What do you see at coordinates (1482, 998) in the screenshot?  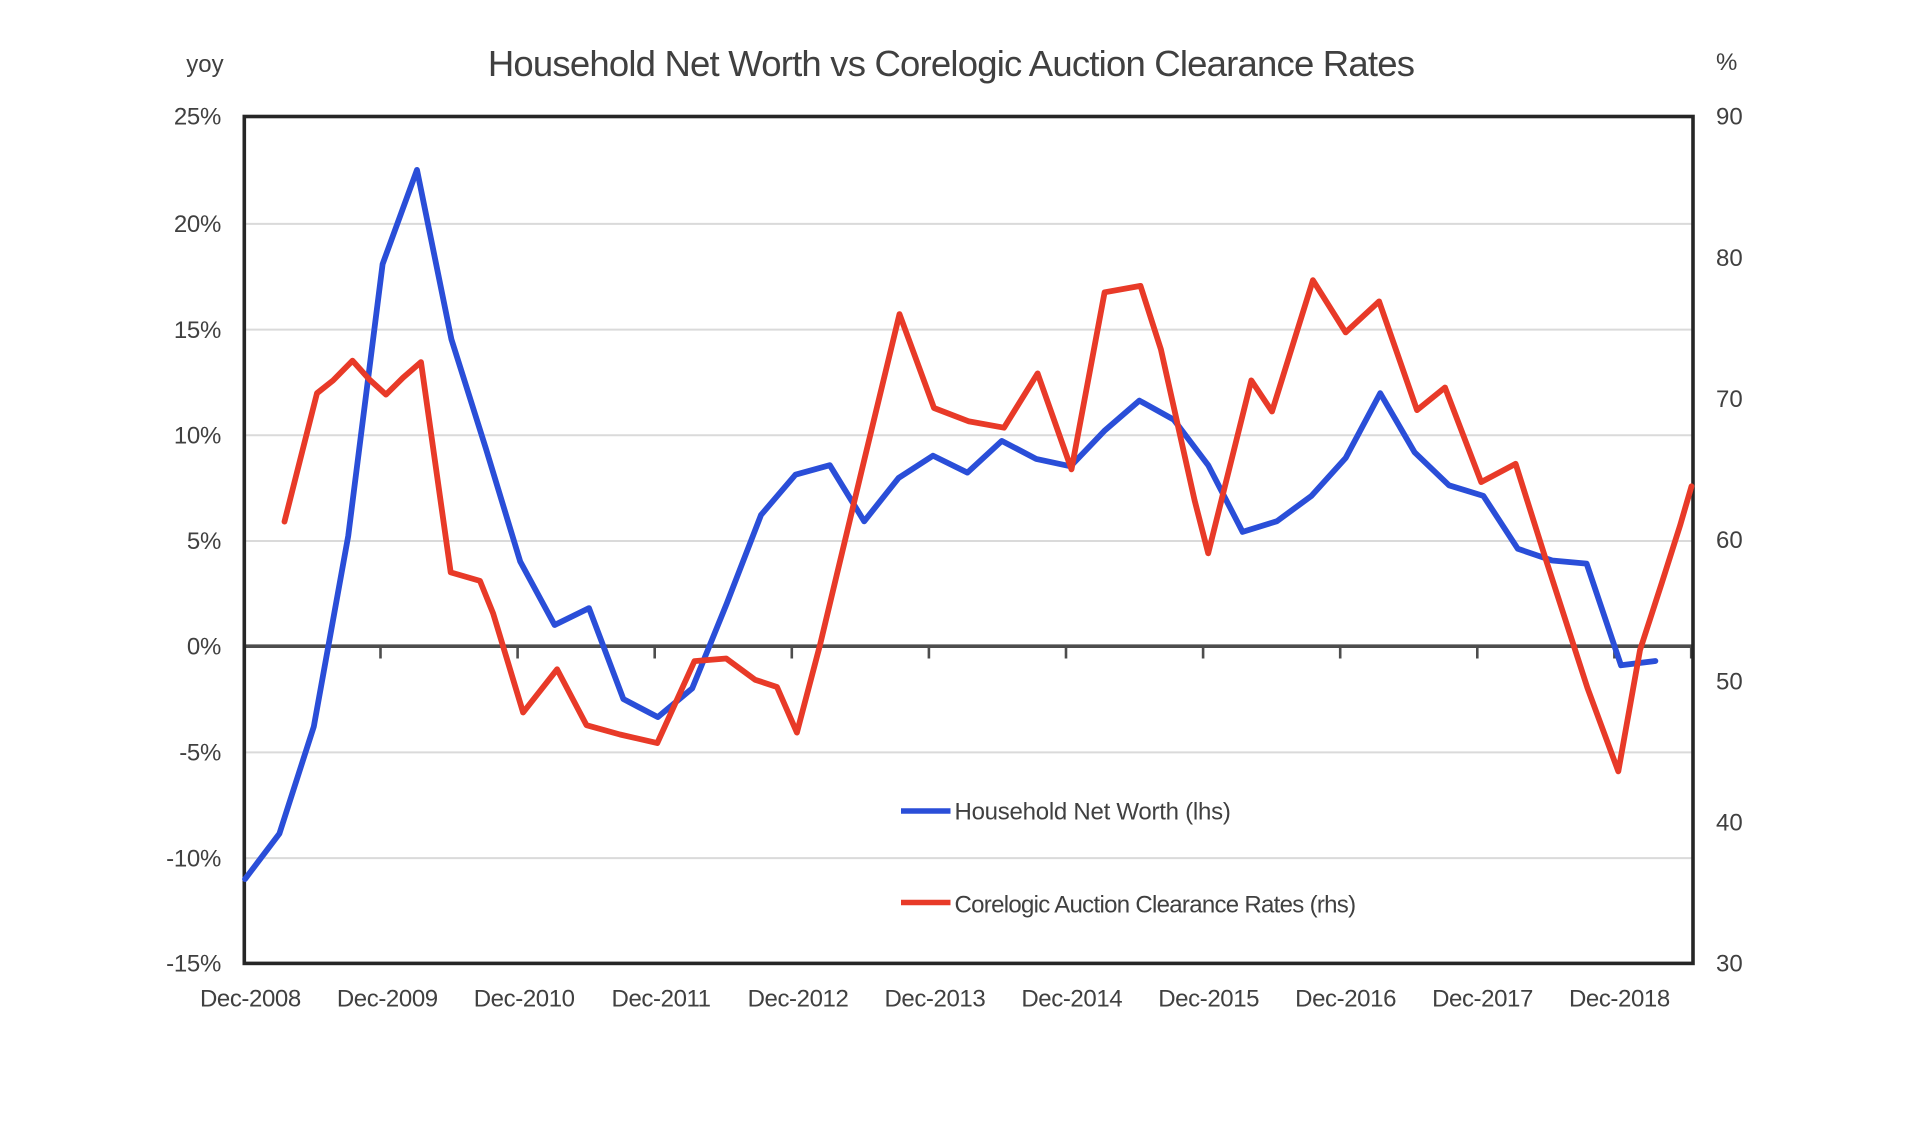 I see `svg-text: Dec-2017` at bounding box center [1482, 998].